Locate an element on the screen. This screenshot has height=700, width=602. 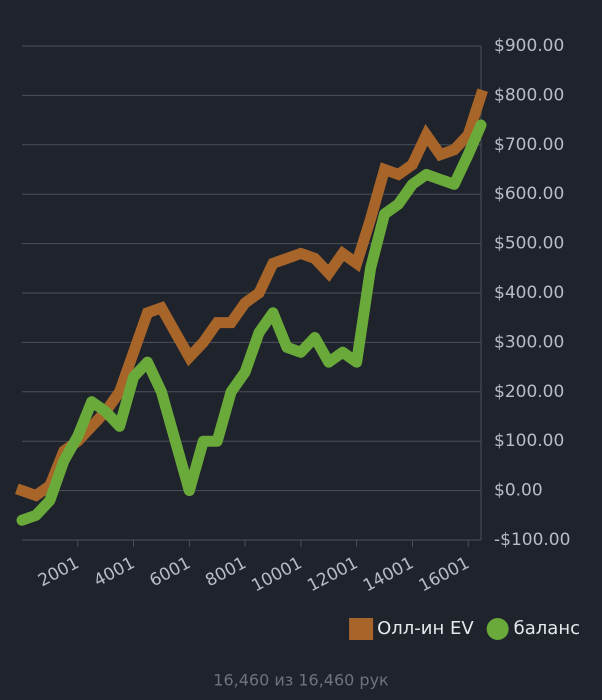
y-tick-label: $500.00 is located at coordinates (529, 244).